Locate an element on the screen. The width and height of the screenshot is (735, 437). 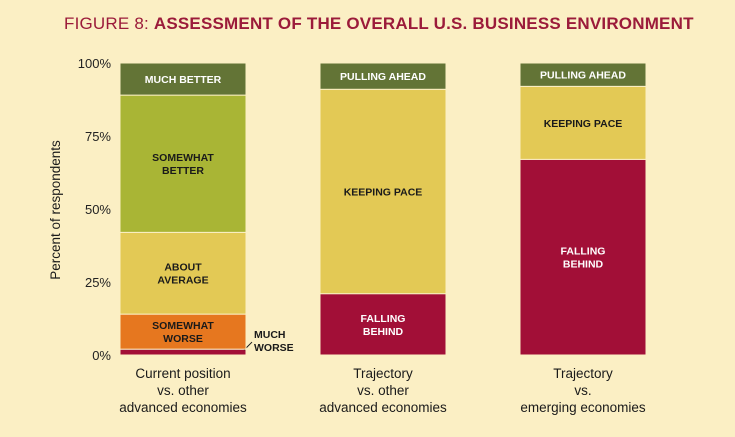
y-tick-label: 0% is located at coordinates (101, 355).